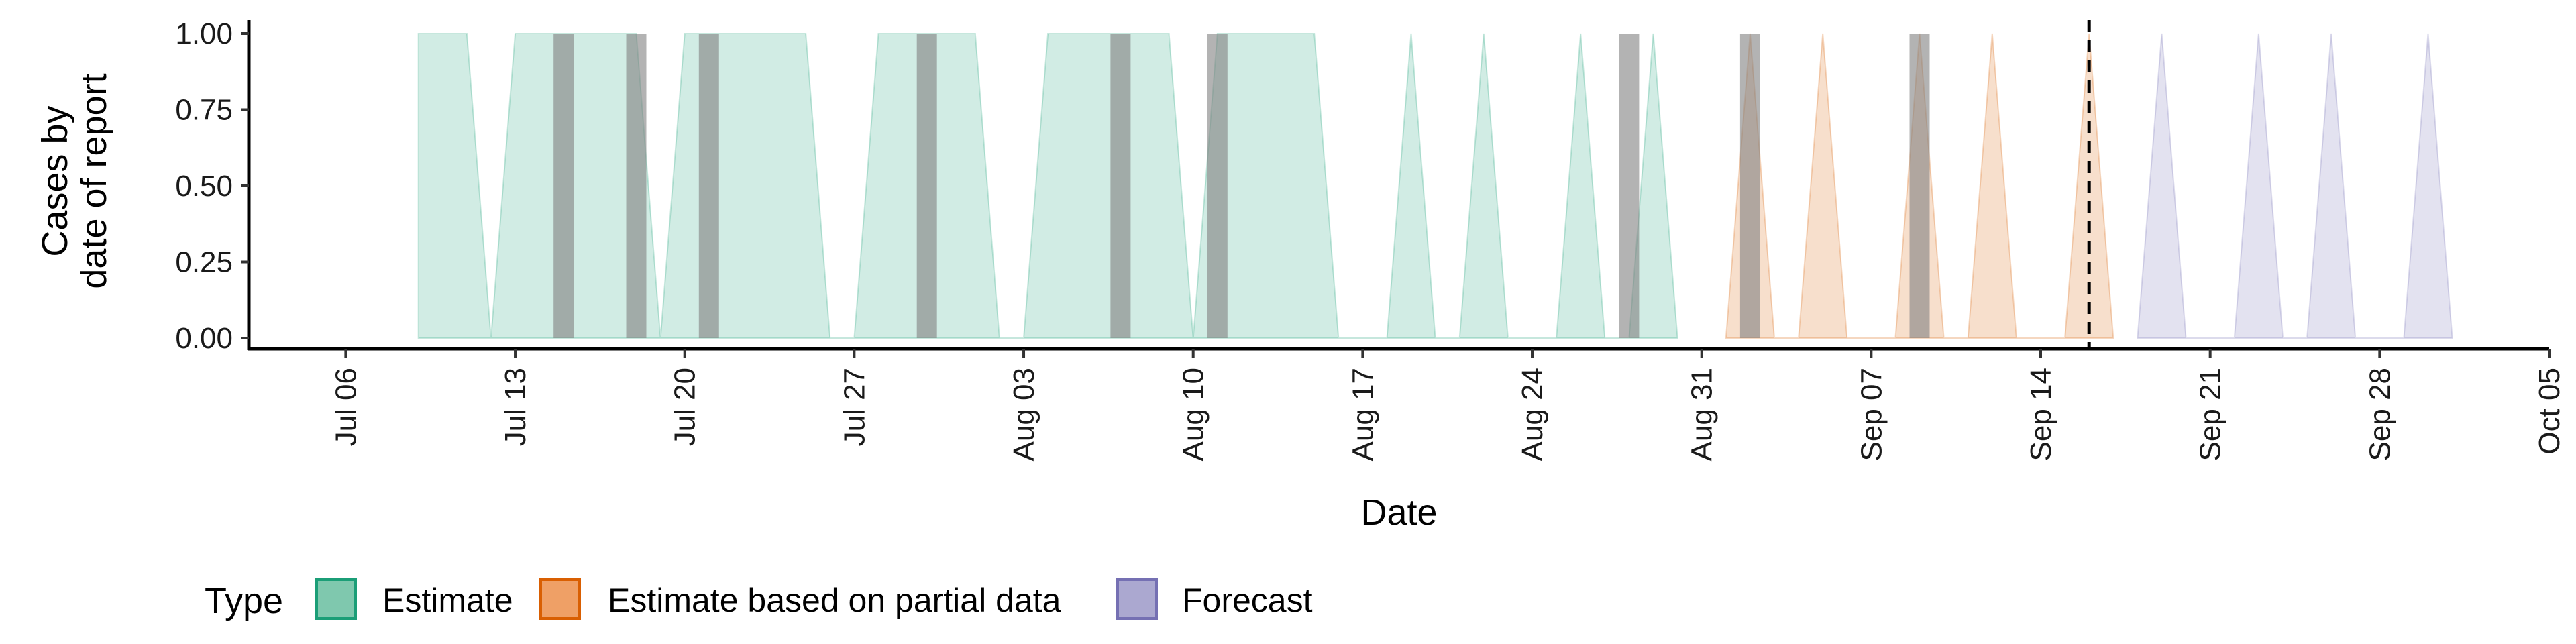 Image resolution: width=2576 pixels, height=644 pixels. I want to click on x-tick-label: Aug 17, so click(1362, 414).